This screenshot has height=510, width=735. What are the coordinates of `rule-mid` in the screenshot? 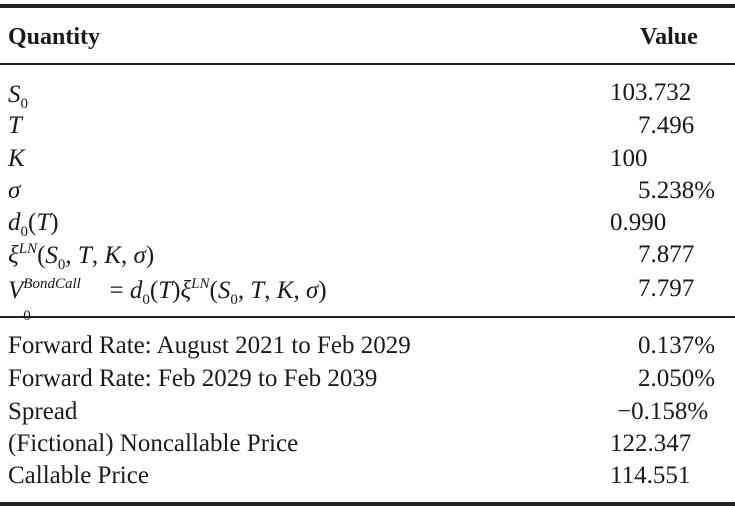 It's located at (367, 317).